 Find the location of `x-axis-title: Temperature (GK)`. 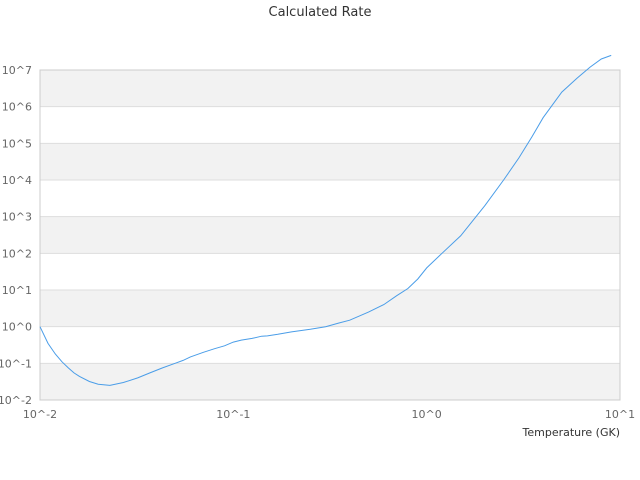

x-axis-title: Temperature (GK) is located at coordinates (571, 432).